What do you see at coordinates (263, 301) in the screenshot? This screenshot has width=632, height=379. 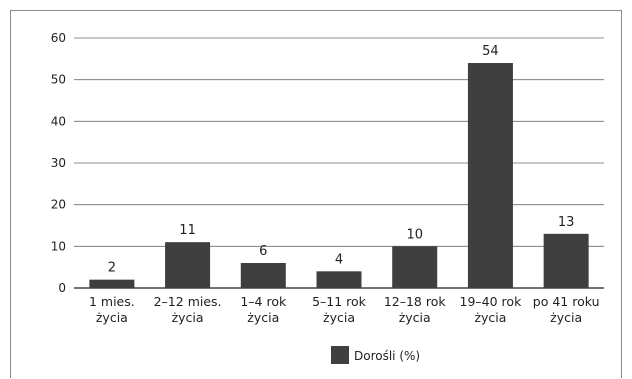 I see `category-label: 1–4 rok` at bounding box center [263, 301].